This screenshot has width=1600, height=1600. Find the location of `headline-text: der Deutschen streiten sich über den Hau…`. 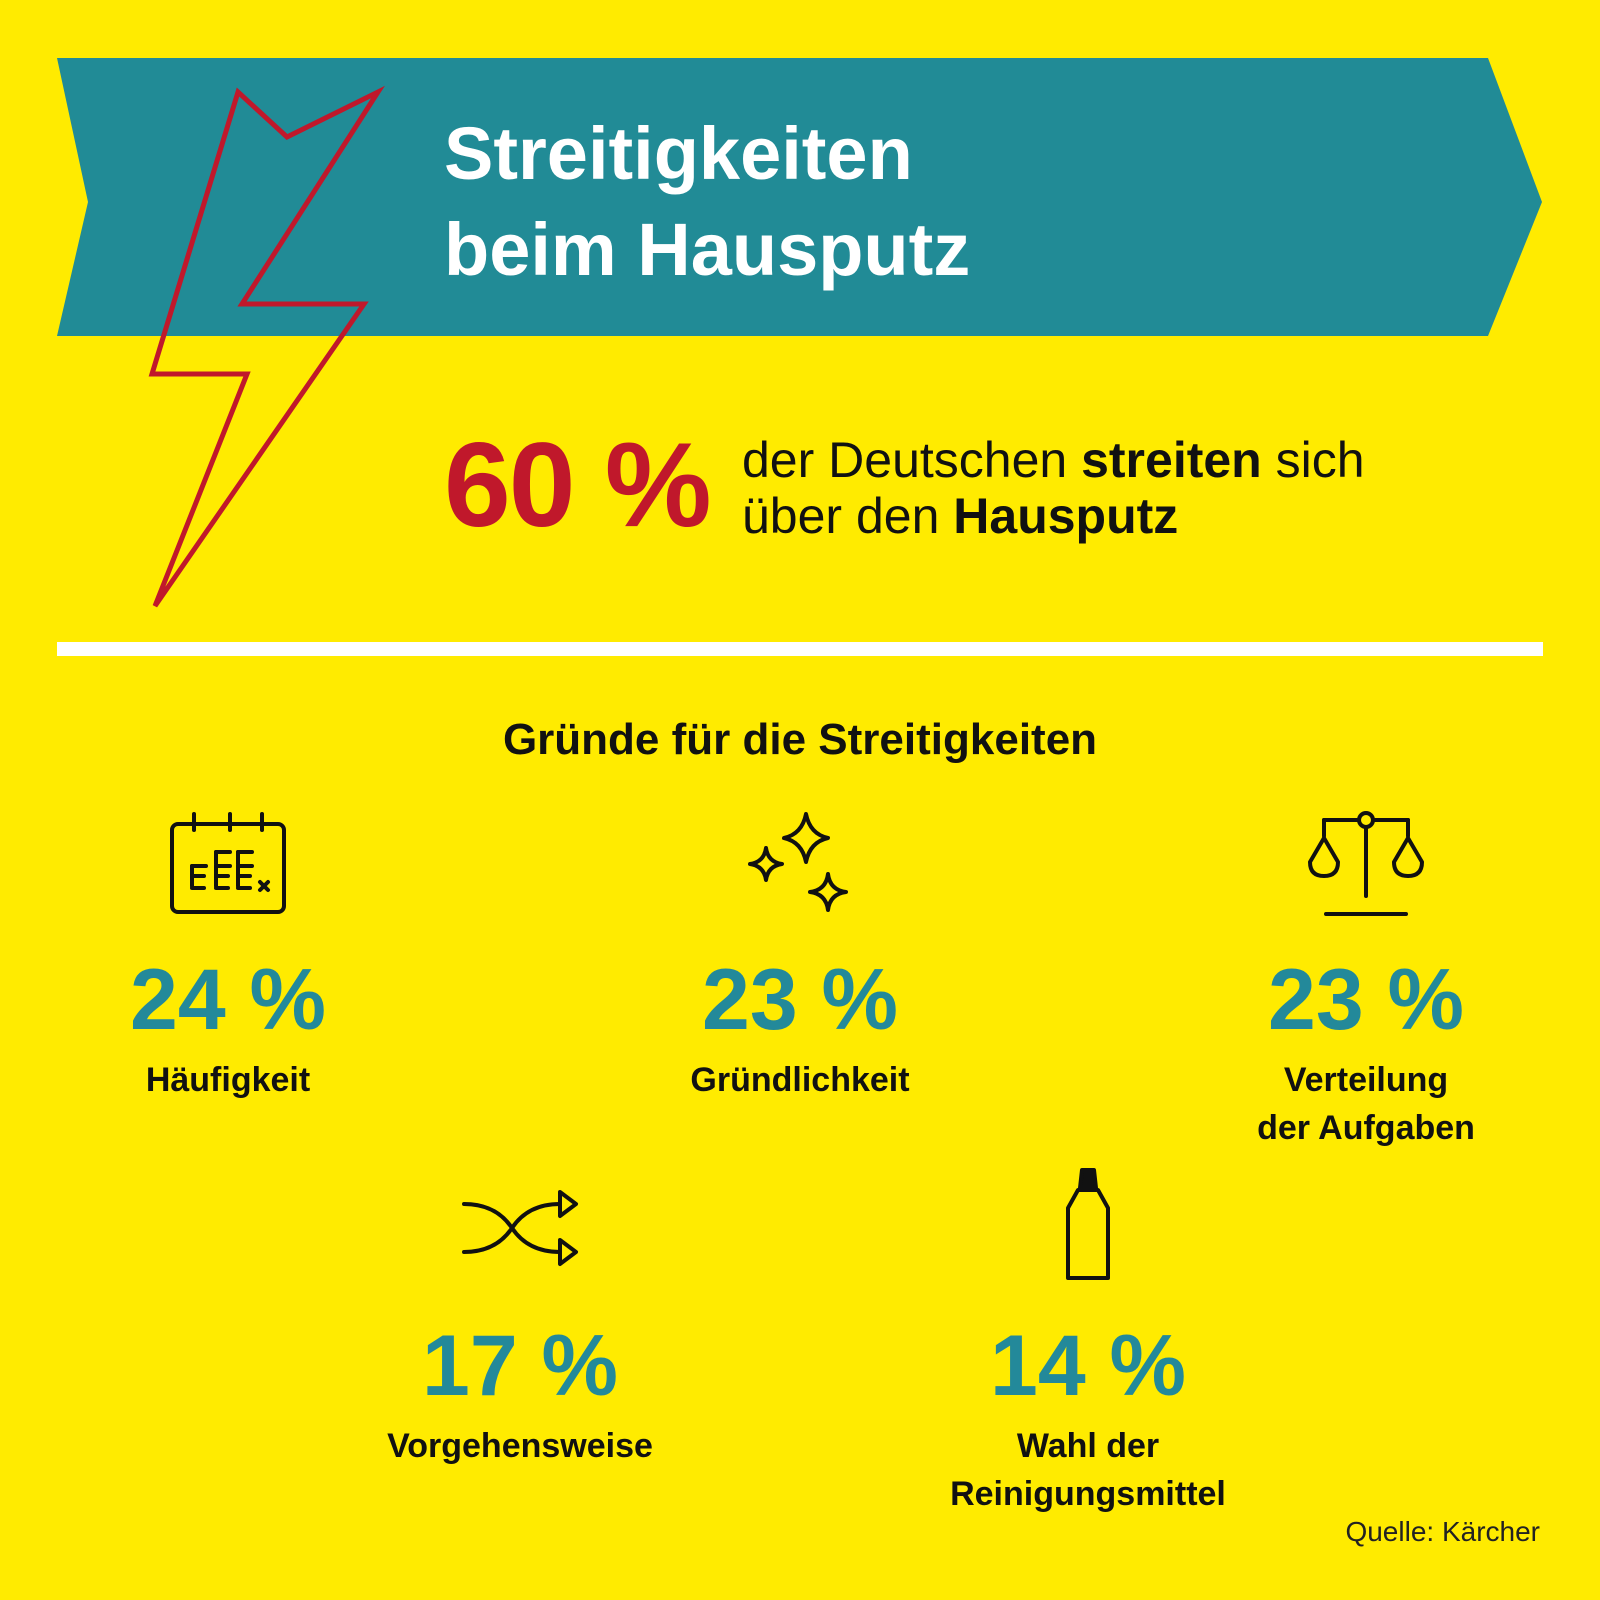

headline-text: der Deutschen streiten sich über den Hau… is located at coordinates (1053, 488).